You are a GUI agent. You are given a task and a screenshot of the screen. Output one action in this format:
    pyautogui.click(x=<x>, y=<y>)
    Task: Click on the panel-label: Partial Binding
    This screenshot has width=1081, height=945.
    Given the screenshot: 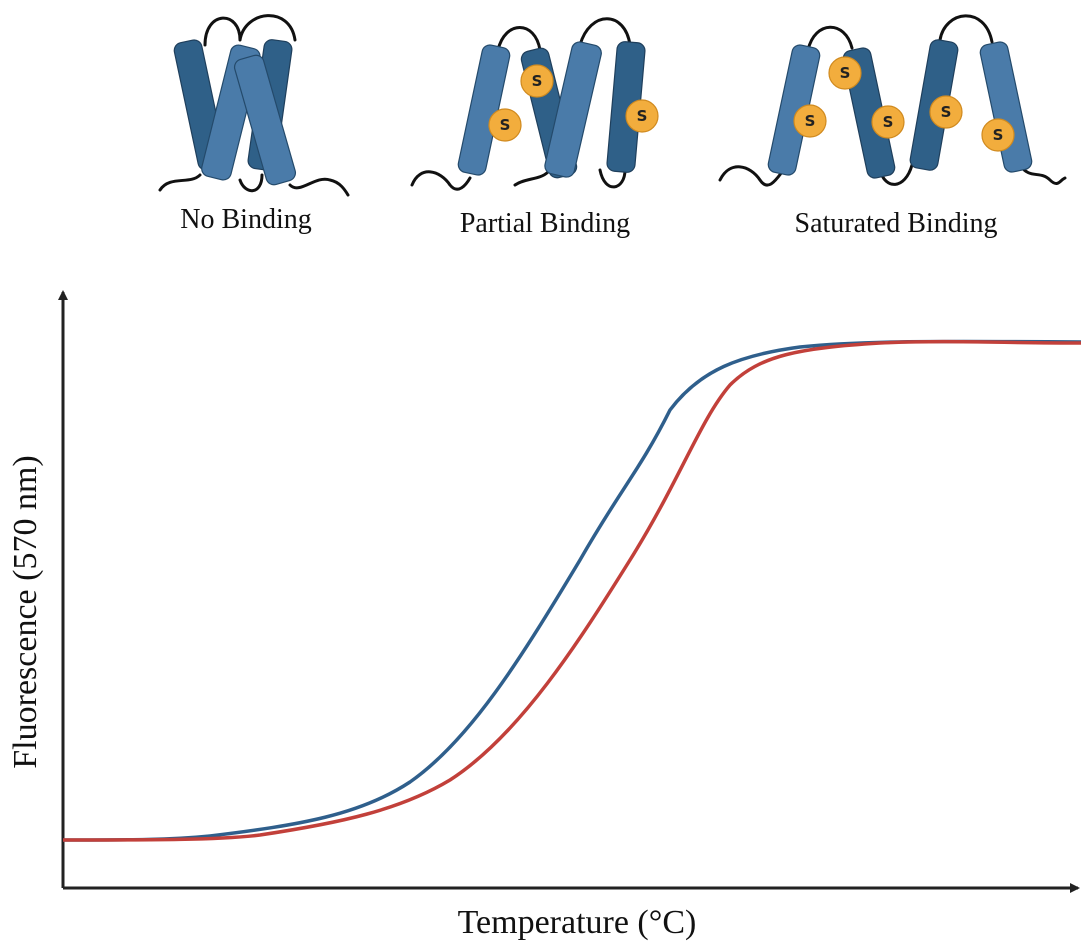 What is the action you would take?
    pyautogui.click(x=545, y=223)
    